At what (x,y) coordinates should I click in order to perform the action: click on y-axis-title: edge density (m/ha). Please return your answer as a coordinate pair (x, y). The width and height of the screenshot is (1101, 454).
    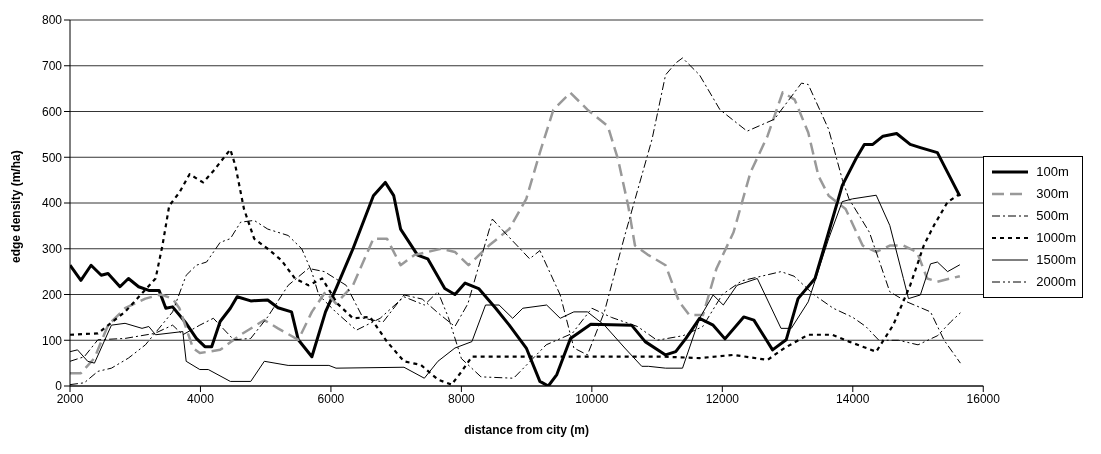
    Looking at the image, I should click on (16, 206).